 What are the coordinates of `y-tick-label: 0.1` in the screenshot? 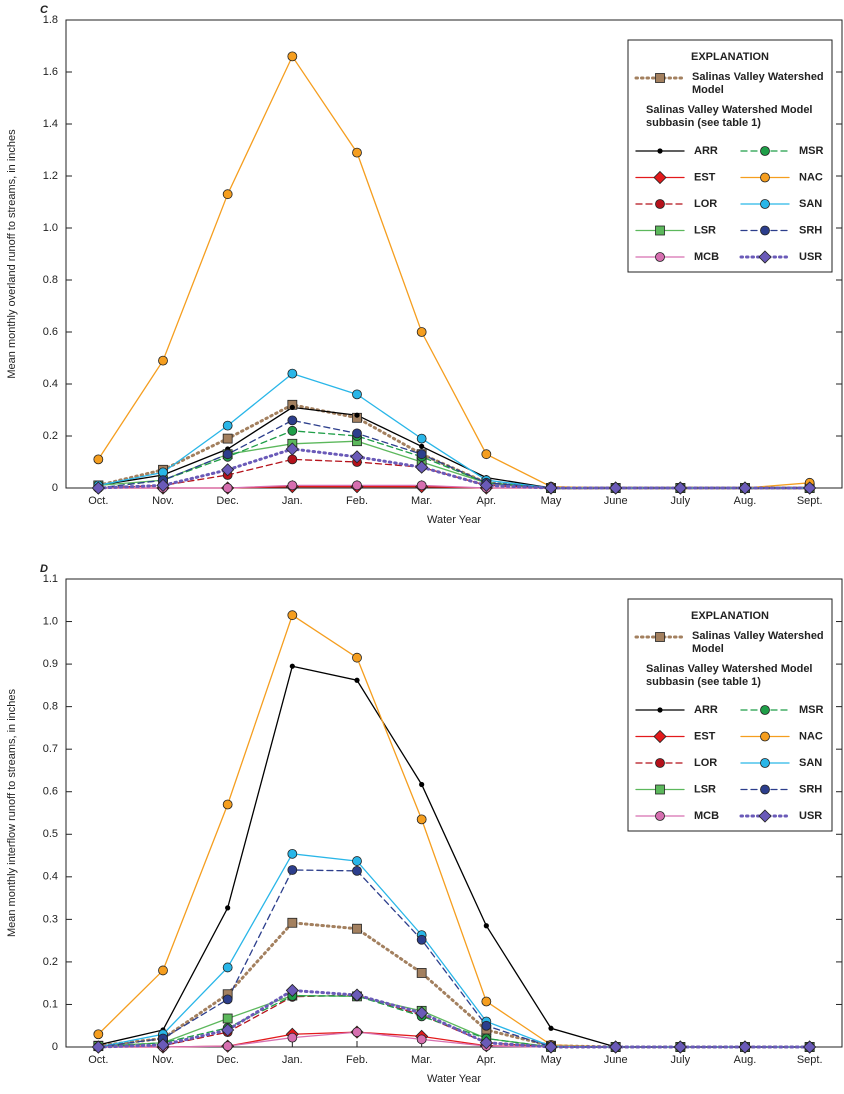 It's located at (50, 1004).